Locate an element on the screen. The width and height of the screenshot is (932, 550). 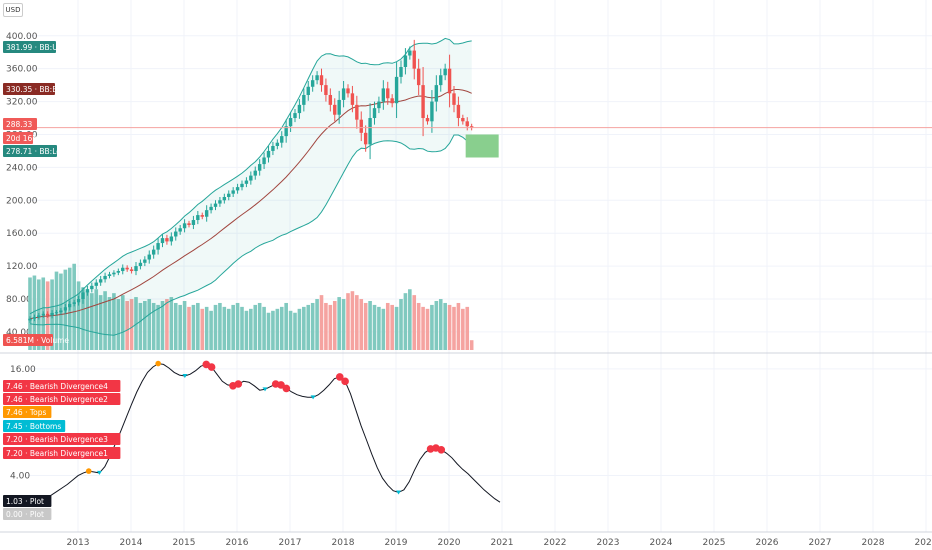
x-tick-label: 2013 is located at coordinates (78, 543).